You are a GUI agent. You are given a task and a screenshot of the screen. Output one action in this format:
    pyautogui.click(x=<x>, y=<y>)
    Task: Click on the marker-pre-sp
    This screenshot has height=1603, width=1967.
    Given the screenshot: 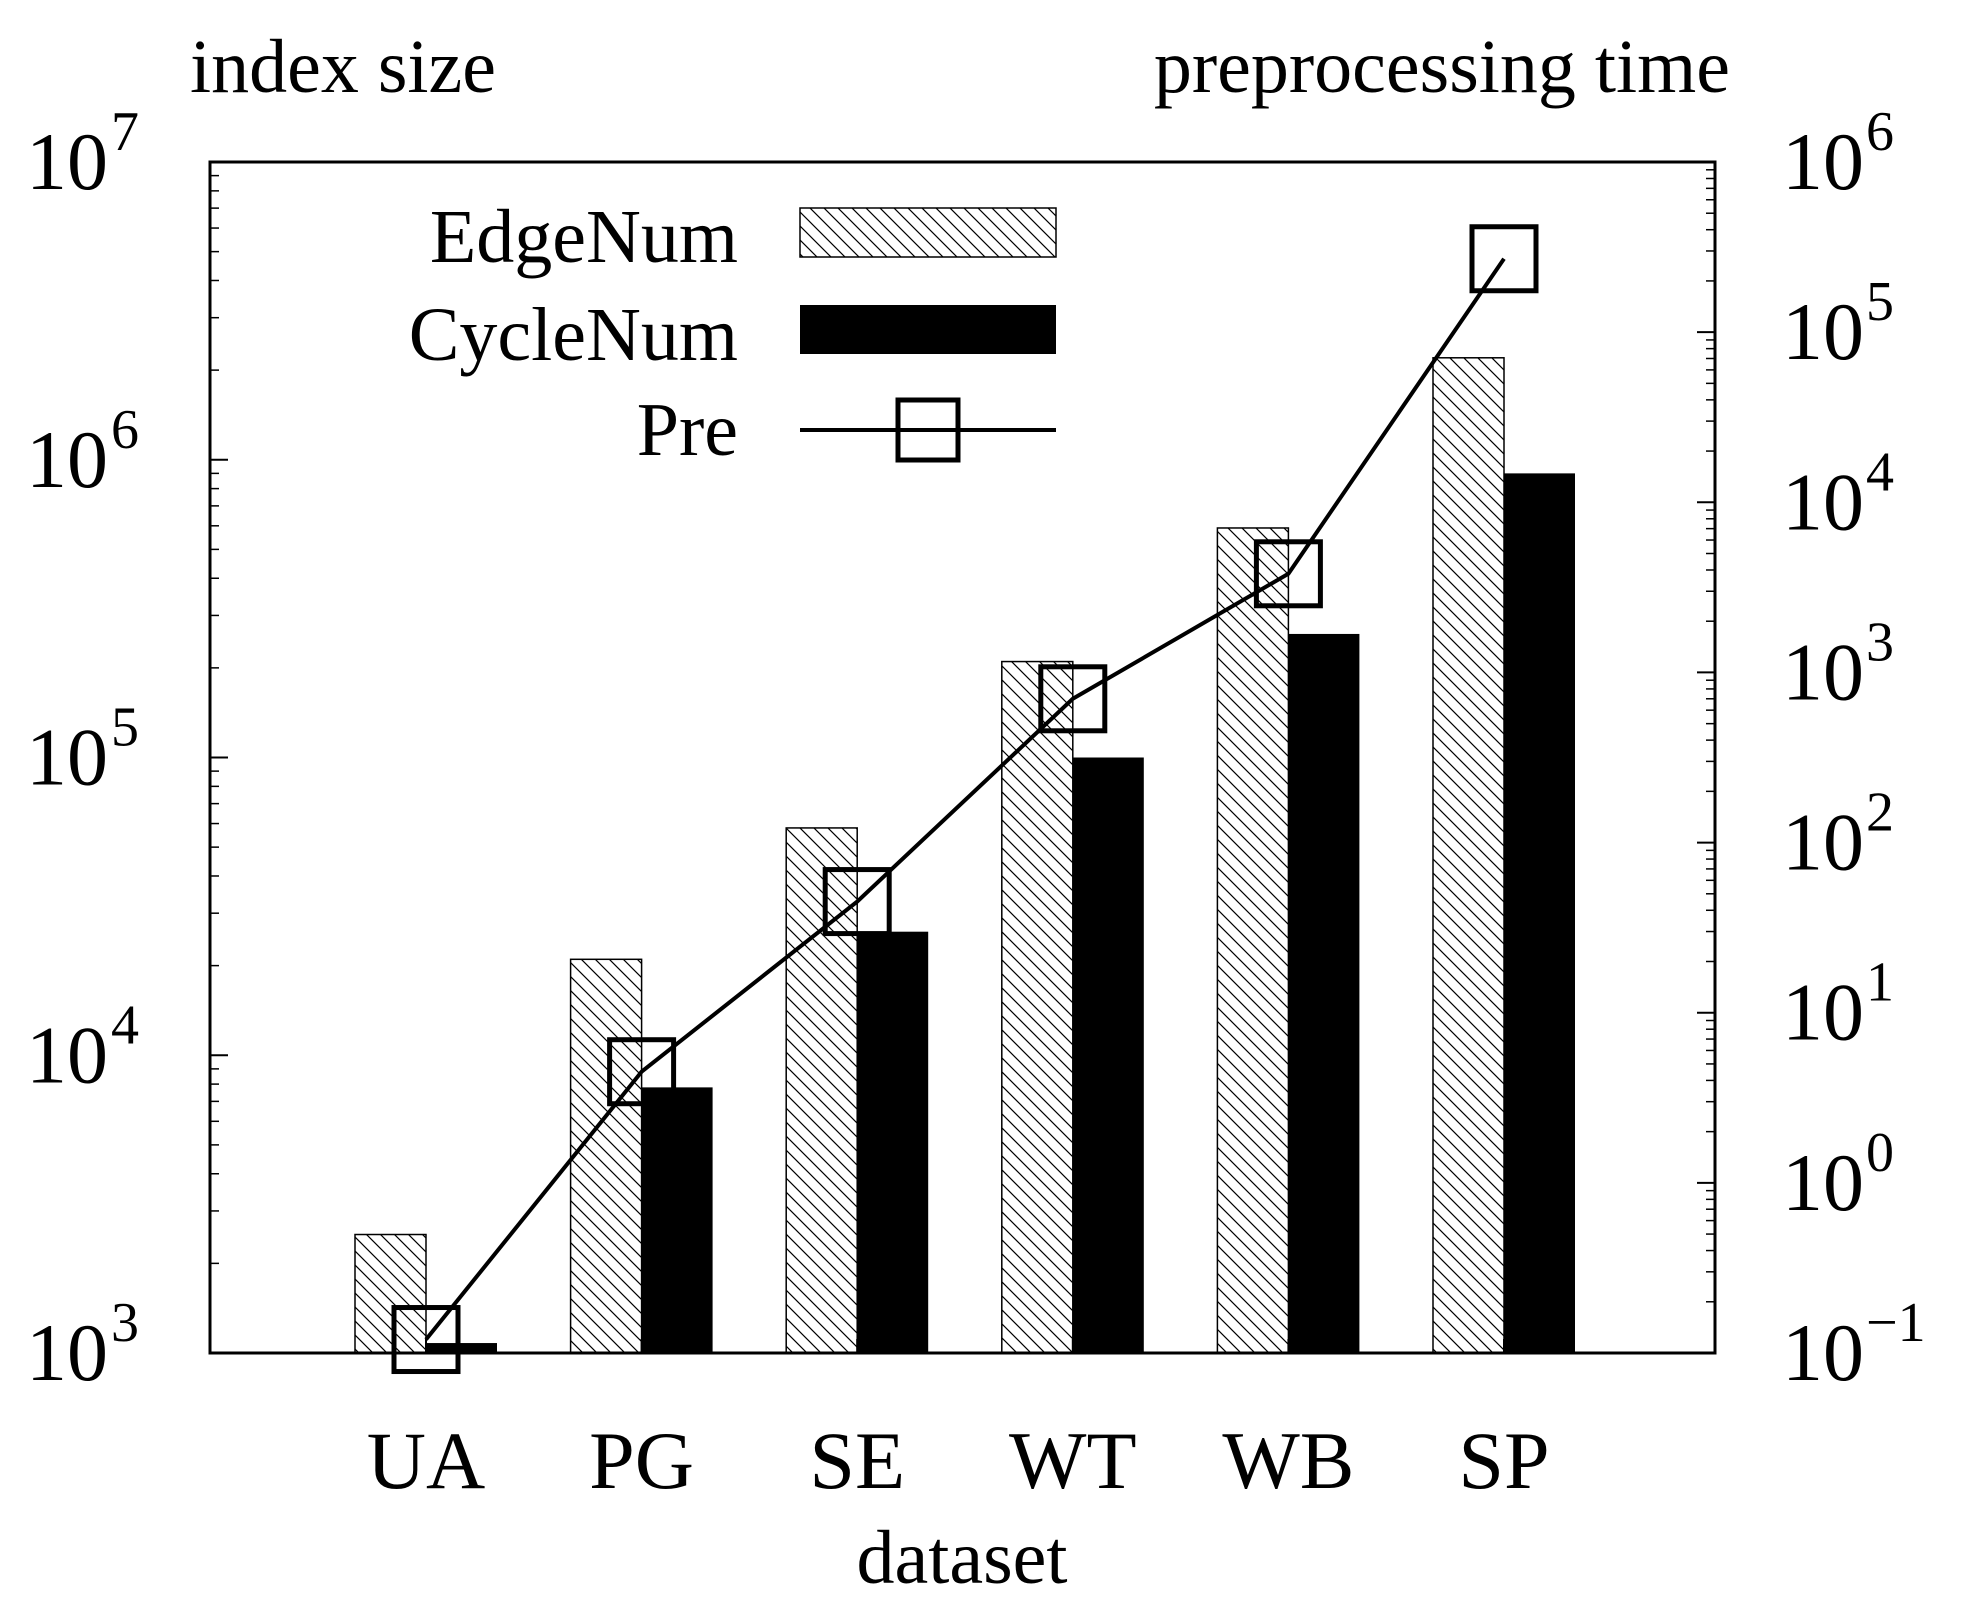 What is the action you would take?
    pyautogui.click(x=1504, y=259)
    